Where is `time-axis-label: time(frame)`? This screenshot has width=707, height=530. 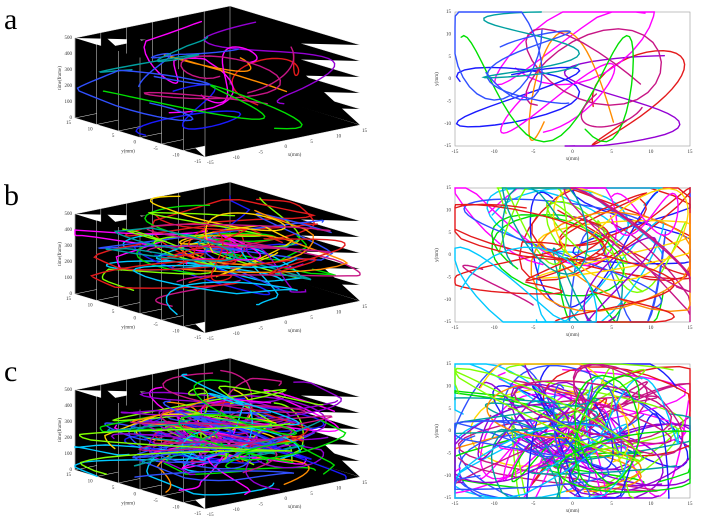 time-axis-label: time(frame) is located at coordinates (60, 430).